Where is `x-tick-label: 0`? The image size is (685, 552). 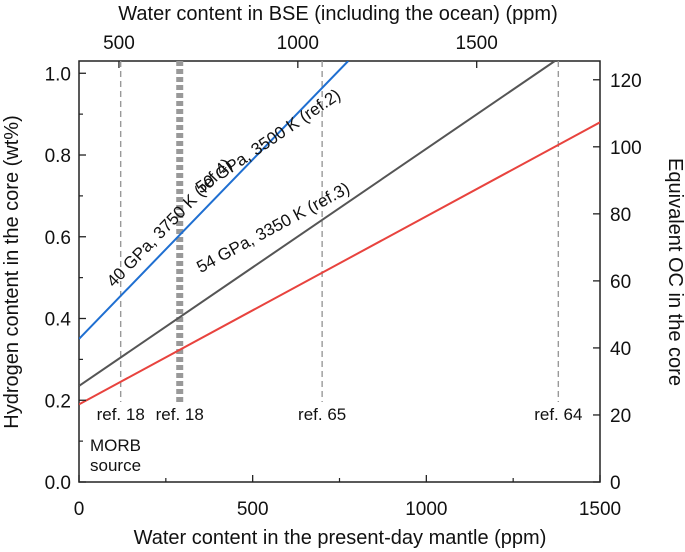
x-tick-label: 0 is located at coordinates (79, 509).